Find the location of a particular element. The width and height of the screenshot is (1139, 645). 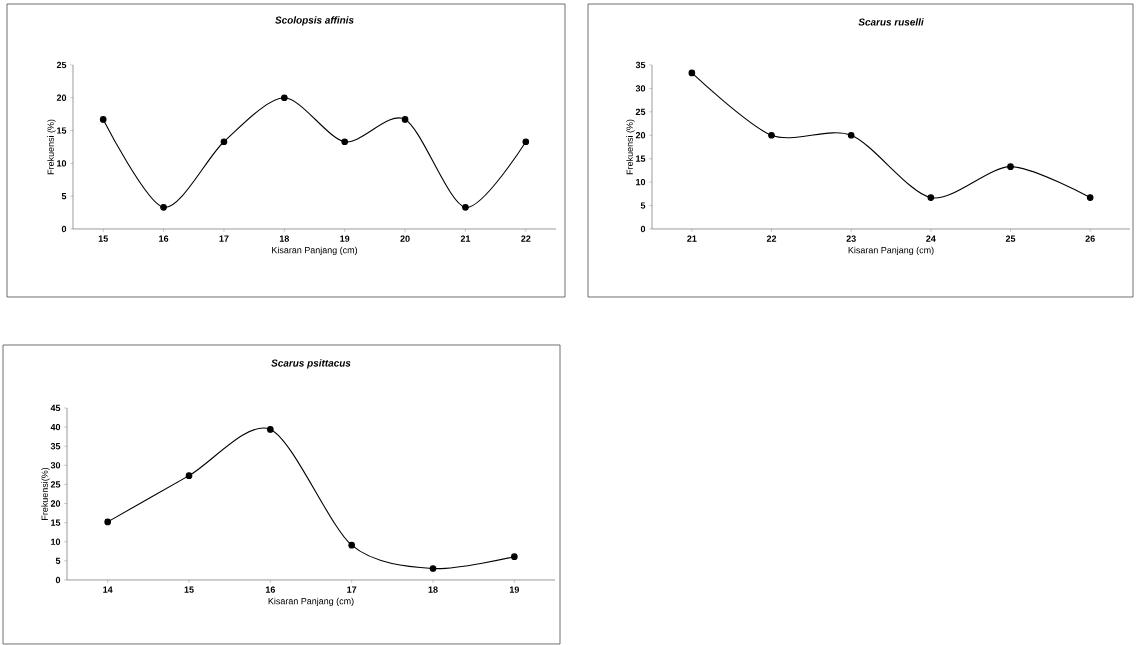

chart-title: Scarus ruselli is located at coordinates (891, 22).